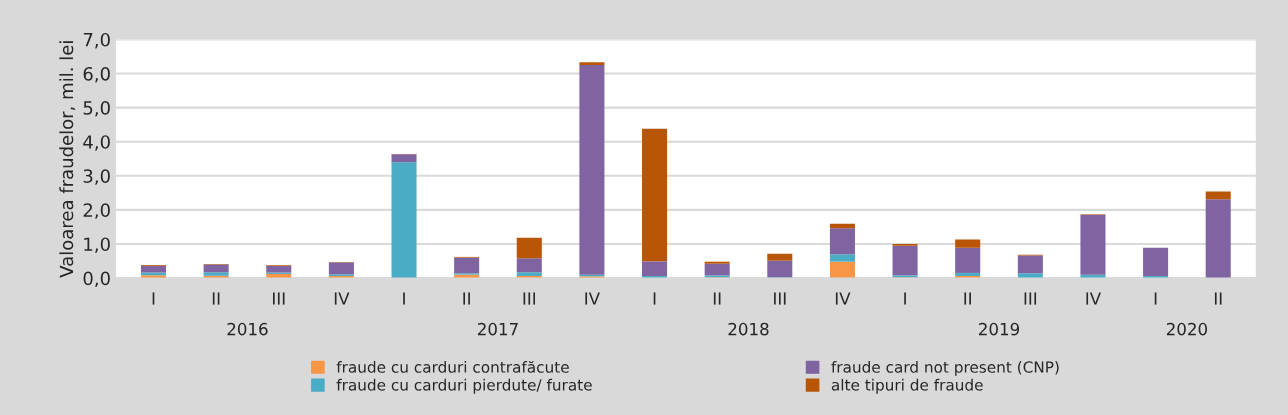  Describe the element at coordinates (945, 368) in the screenshot. I see `legend-label: fraude card not present (CNP)` at that location.